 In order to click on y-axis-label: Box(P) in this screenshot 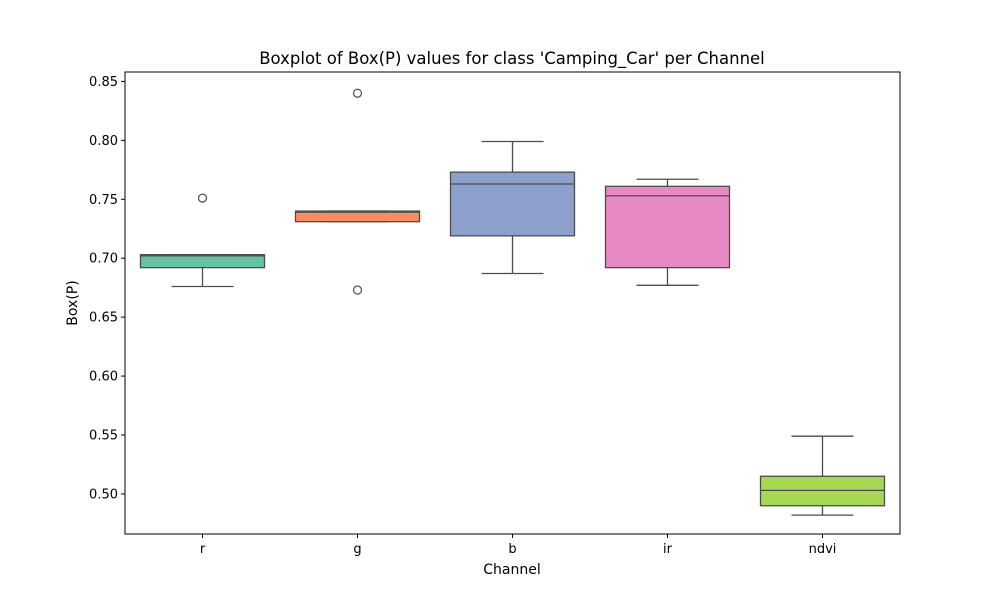, I will do `click(73, 302)`.